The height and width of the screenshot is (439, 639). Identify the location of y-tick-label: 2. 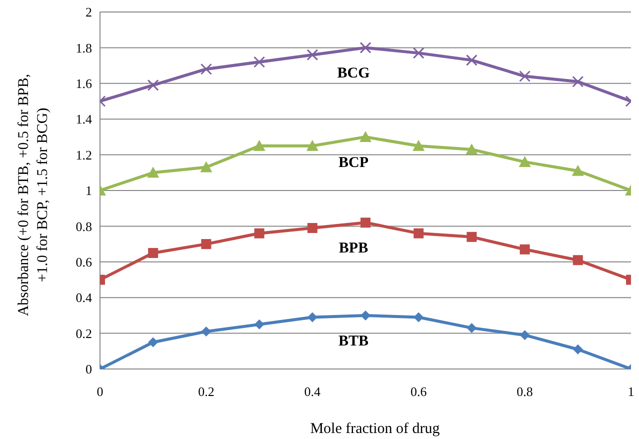
(89, 12).